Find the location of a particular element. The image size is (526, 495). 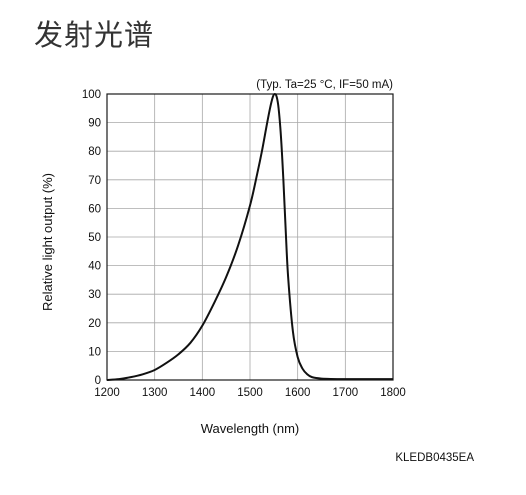

x-tick-label: 1400 is located at coordinates (203, 393).